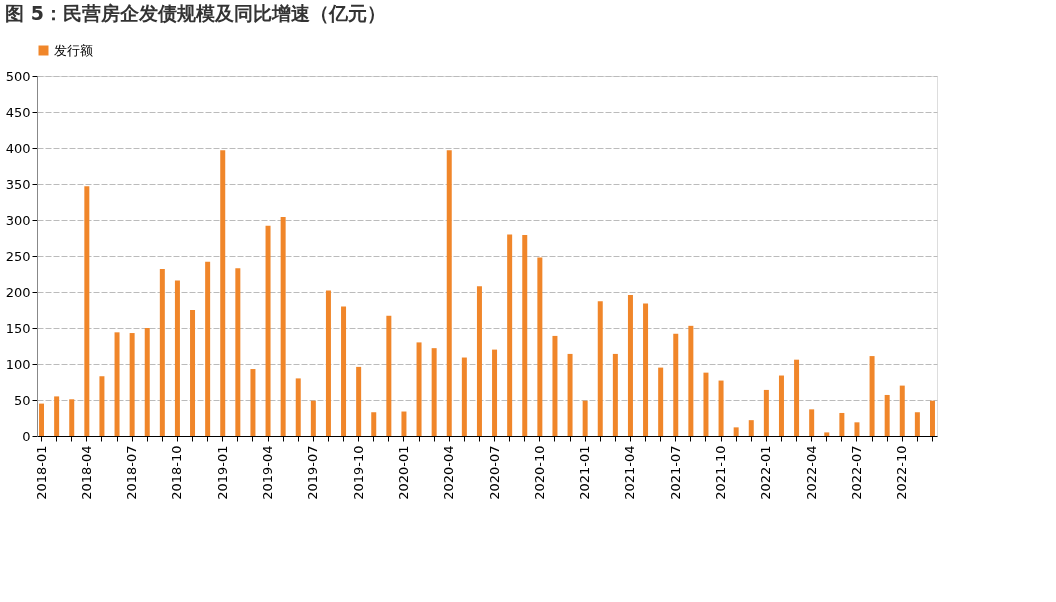 The image size is (1056, 602). What do you see at coordinates (494, 472) in the screenshot?
I see `x-tick-label: 2020-07` at bounding box center [494, 472].